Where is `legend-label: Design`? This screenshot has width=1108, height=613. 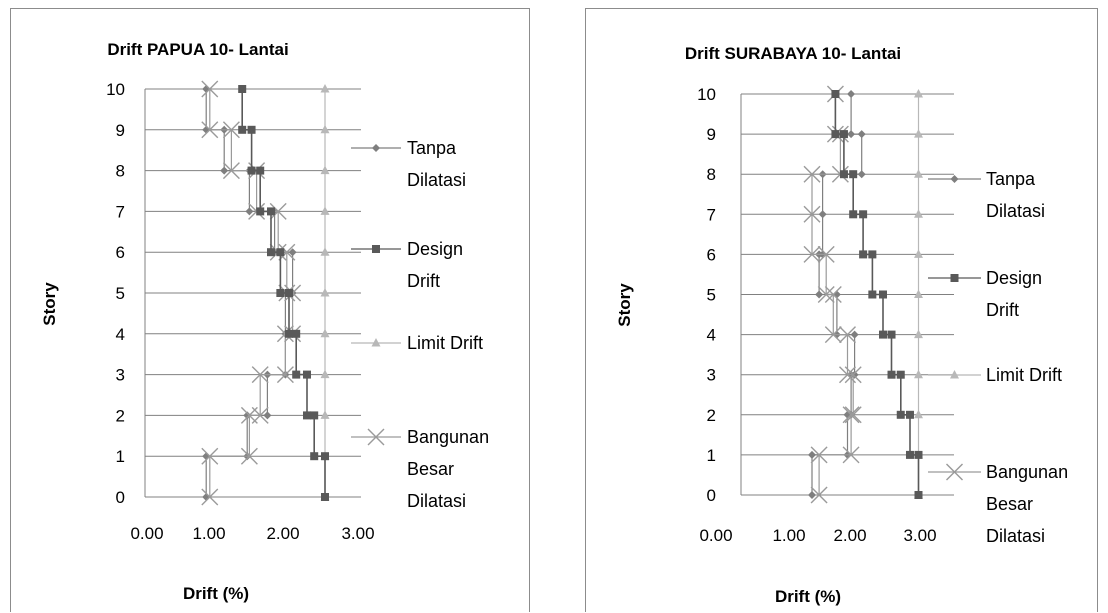
legend-label: Design is located at coordinates (435, 249).